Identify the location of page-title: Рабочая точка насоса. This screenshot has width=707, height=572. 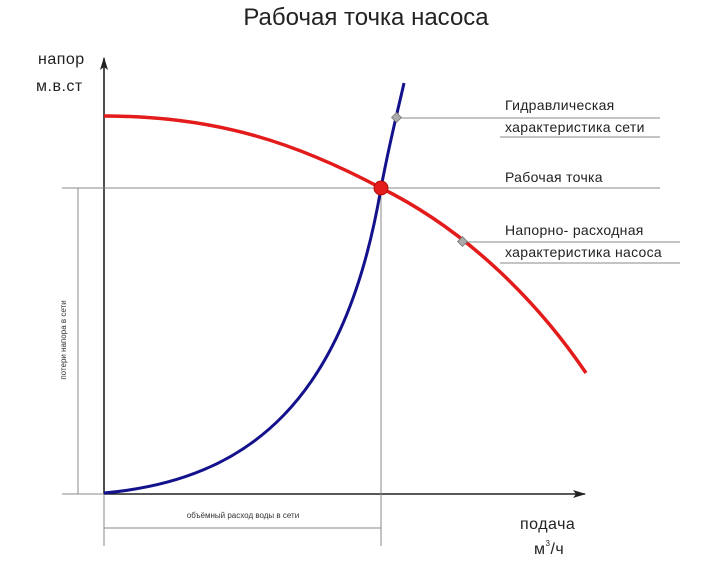
(366, 17).